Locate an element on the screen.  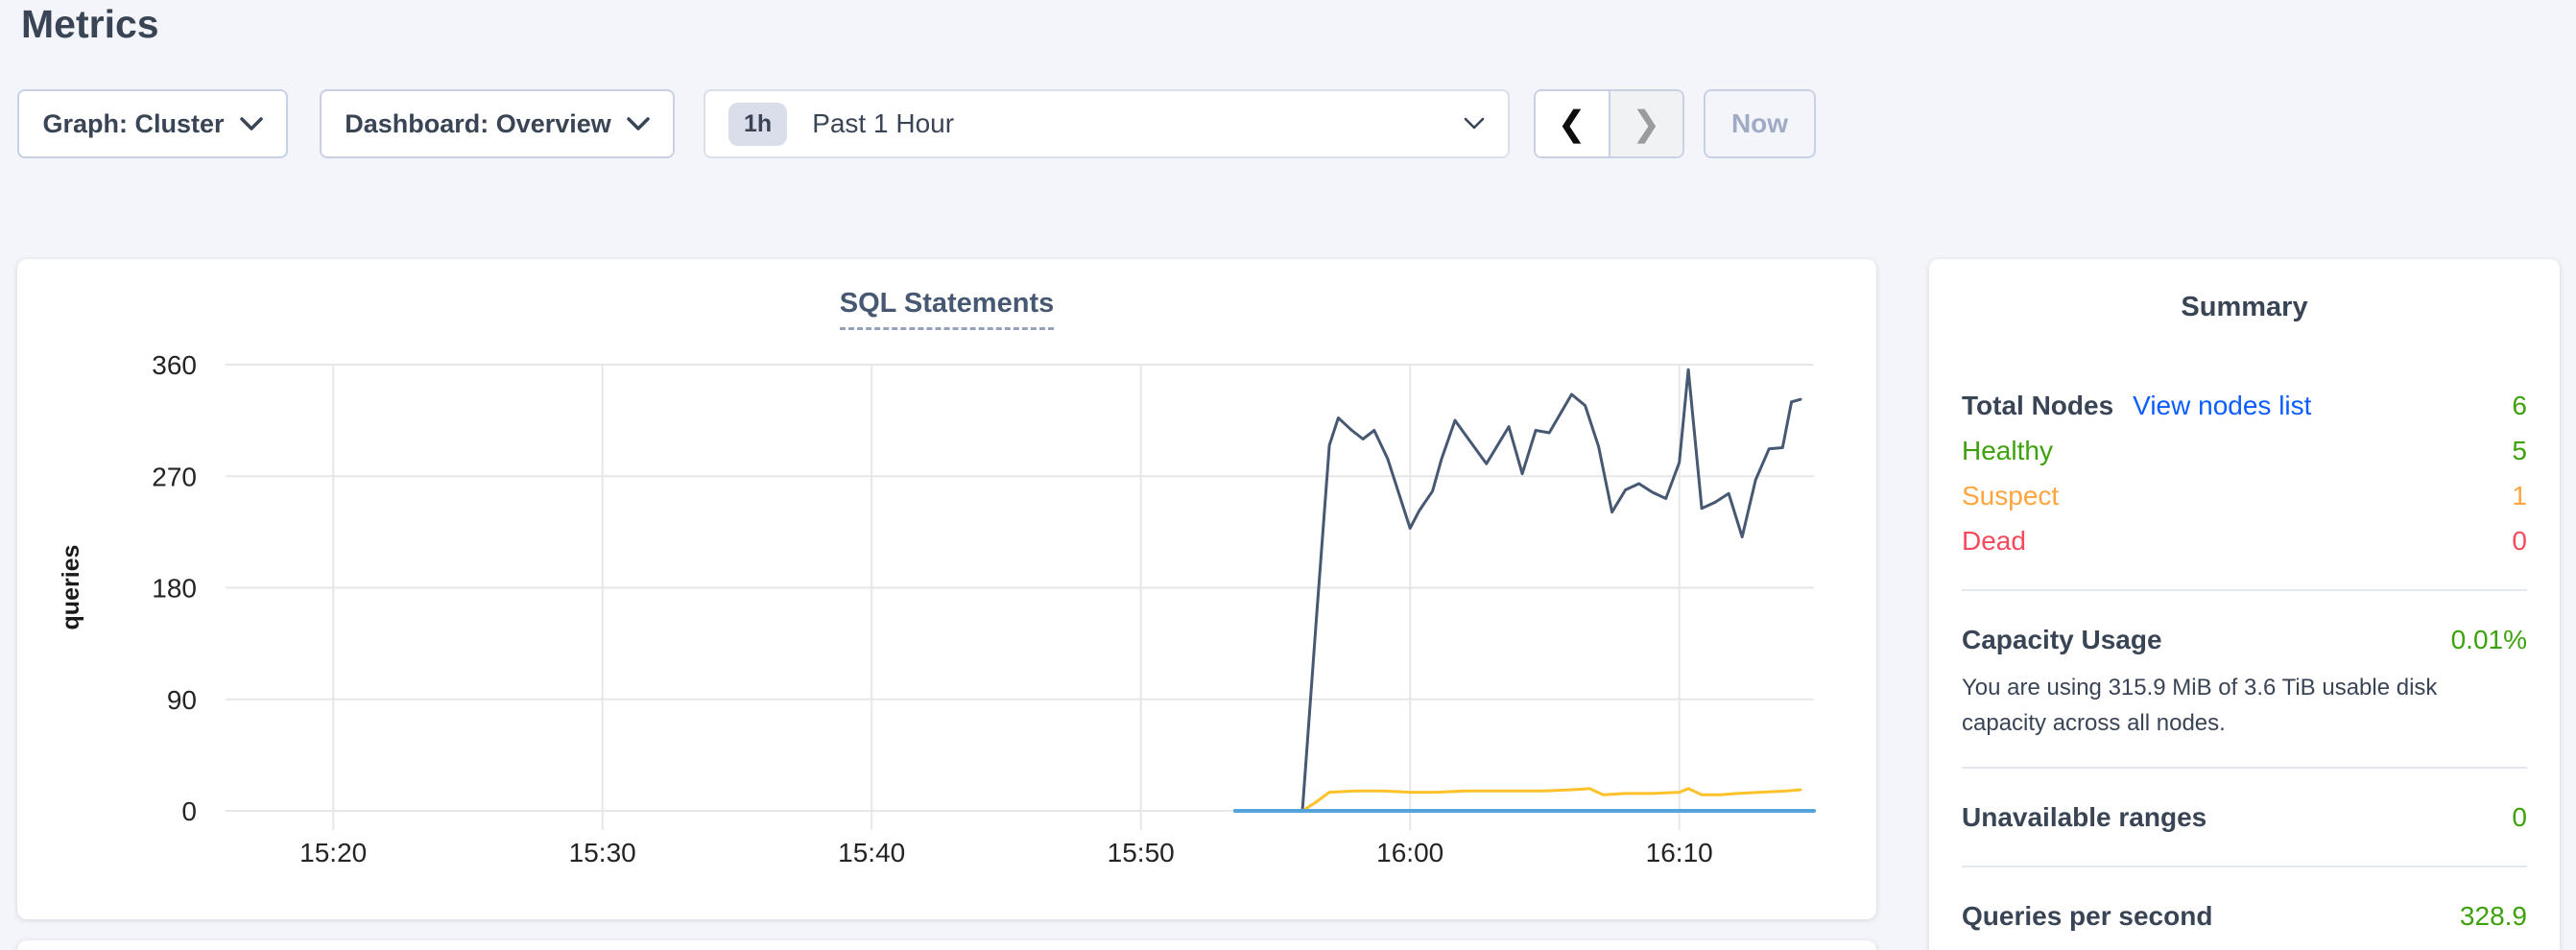
now-button: Now is located at coordinates (1760, 123).